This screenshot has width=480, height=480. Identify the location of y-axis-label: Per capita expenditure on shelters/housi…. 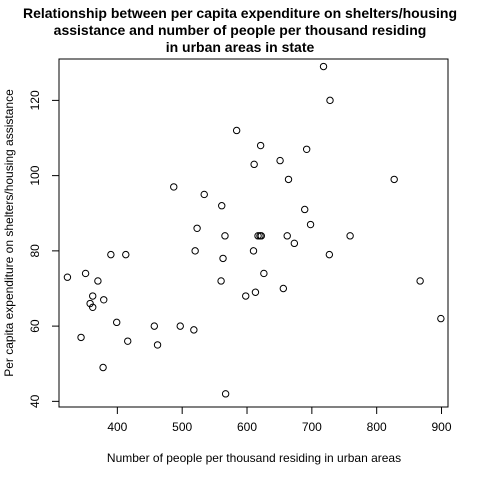
(9, 233).